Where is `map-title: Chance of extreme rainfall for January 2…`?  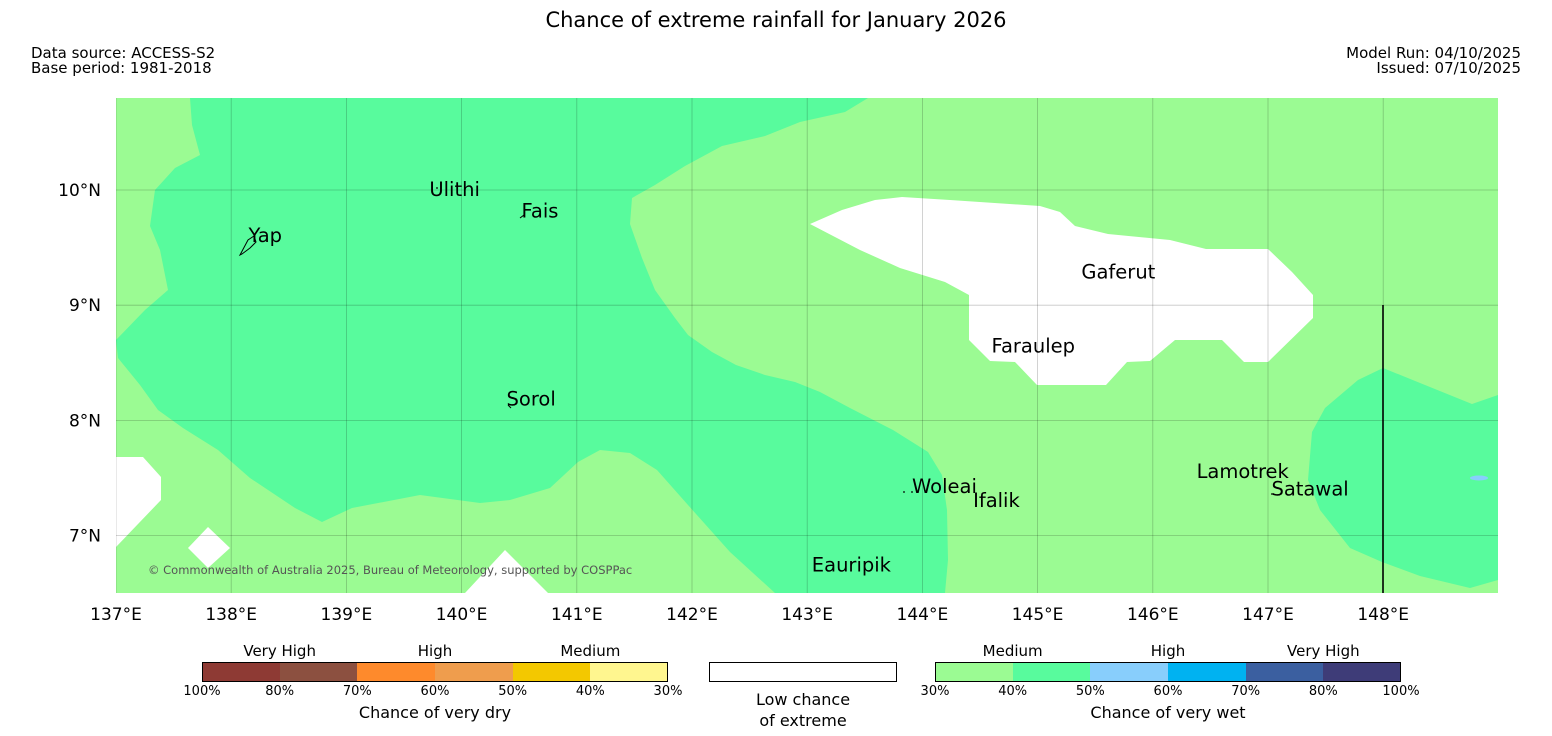 map-title: Chance of extreme rainfall for January 2… is located at coordinates (776, 20).